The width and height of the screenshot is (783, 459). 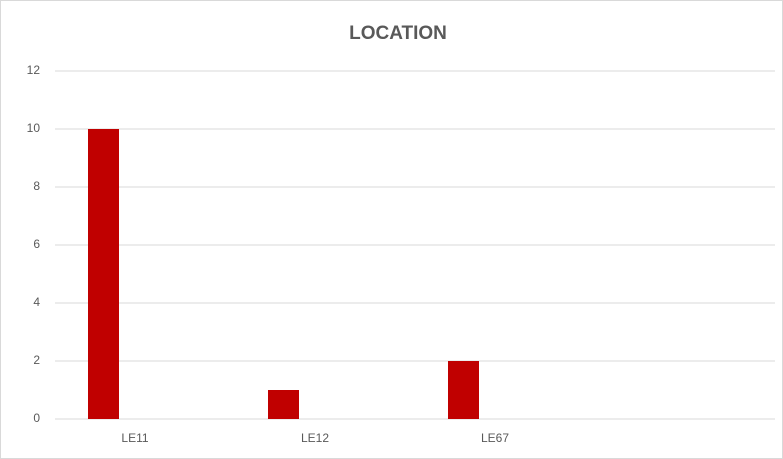 I want to click on x-tick-label: LE11, so click(x=134, y=438).